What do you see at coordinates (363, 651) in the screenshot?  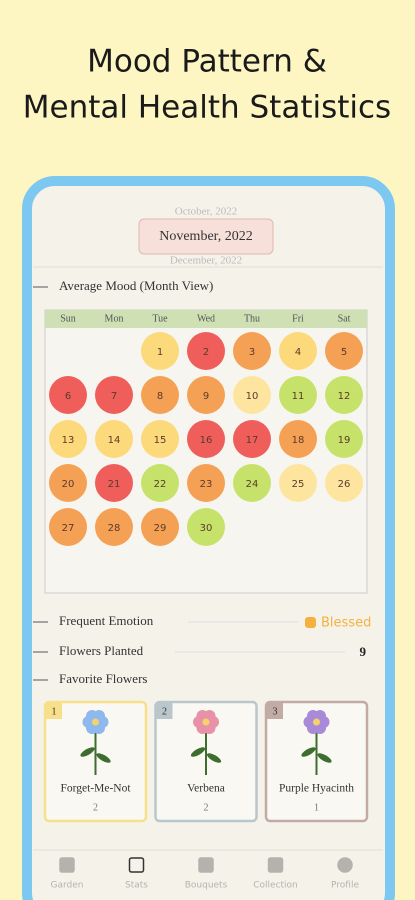 I see `stat-value: 9` at bounding box center [363, 651].